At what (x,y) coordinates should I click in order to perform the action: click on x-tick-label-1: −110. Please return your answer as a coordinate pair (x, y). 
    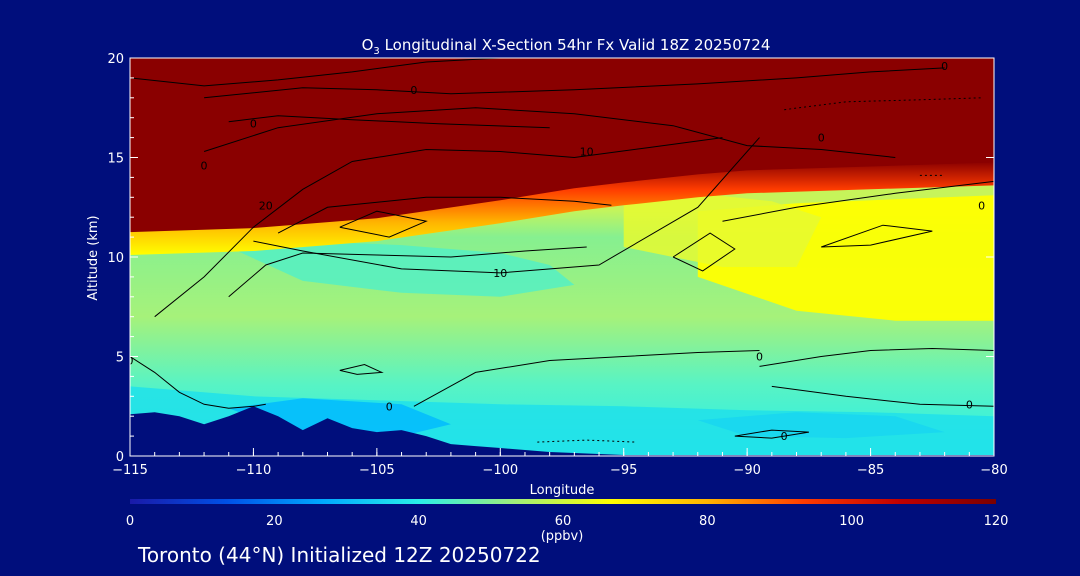
    Looking at the image, I should click on (254, 470).